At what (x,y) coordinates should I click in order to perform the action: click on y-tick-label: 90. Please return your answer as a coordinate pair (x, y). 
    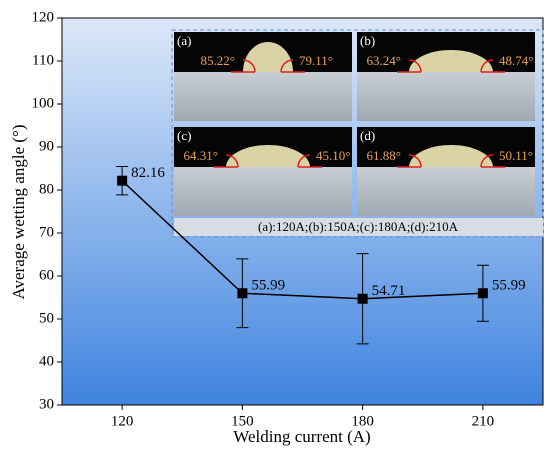
    Looking at the image, I should click on (46, 146).